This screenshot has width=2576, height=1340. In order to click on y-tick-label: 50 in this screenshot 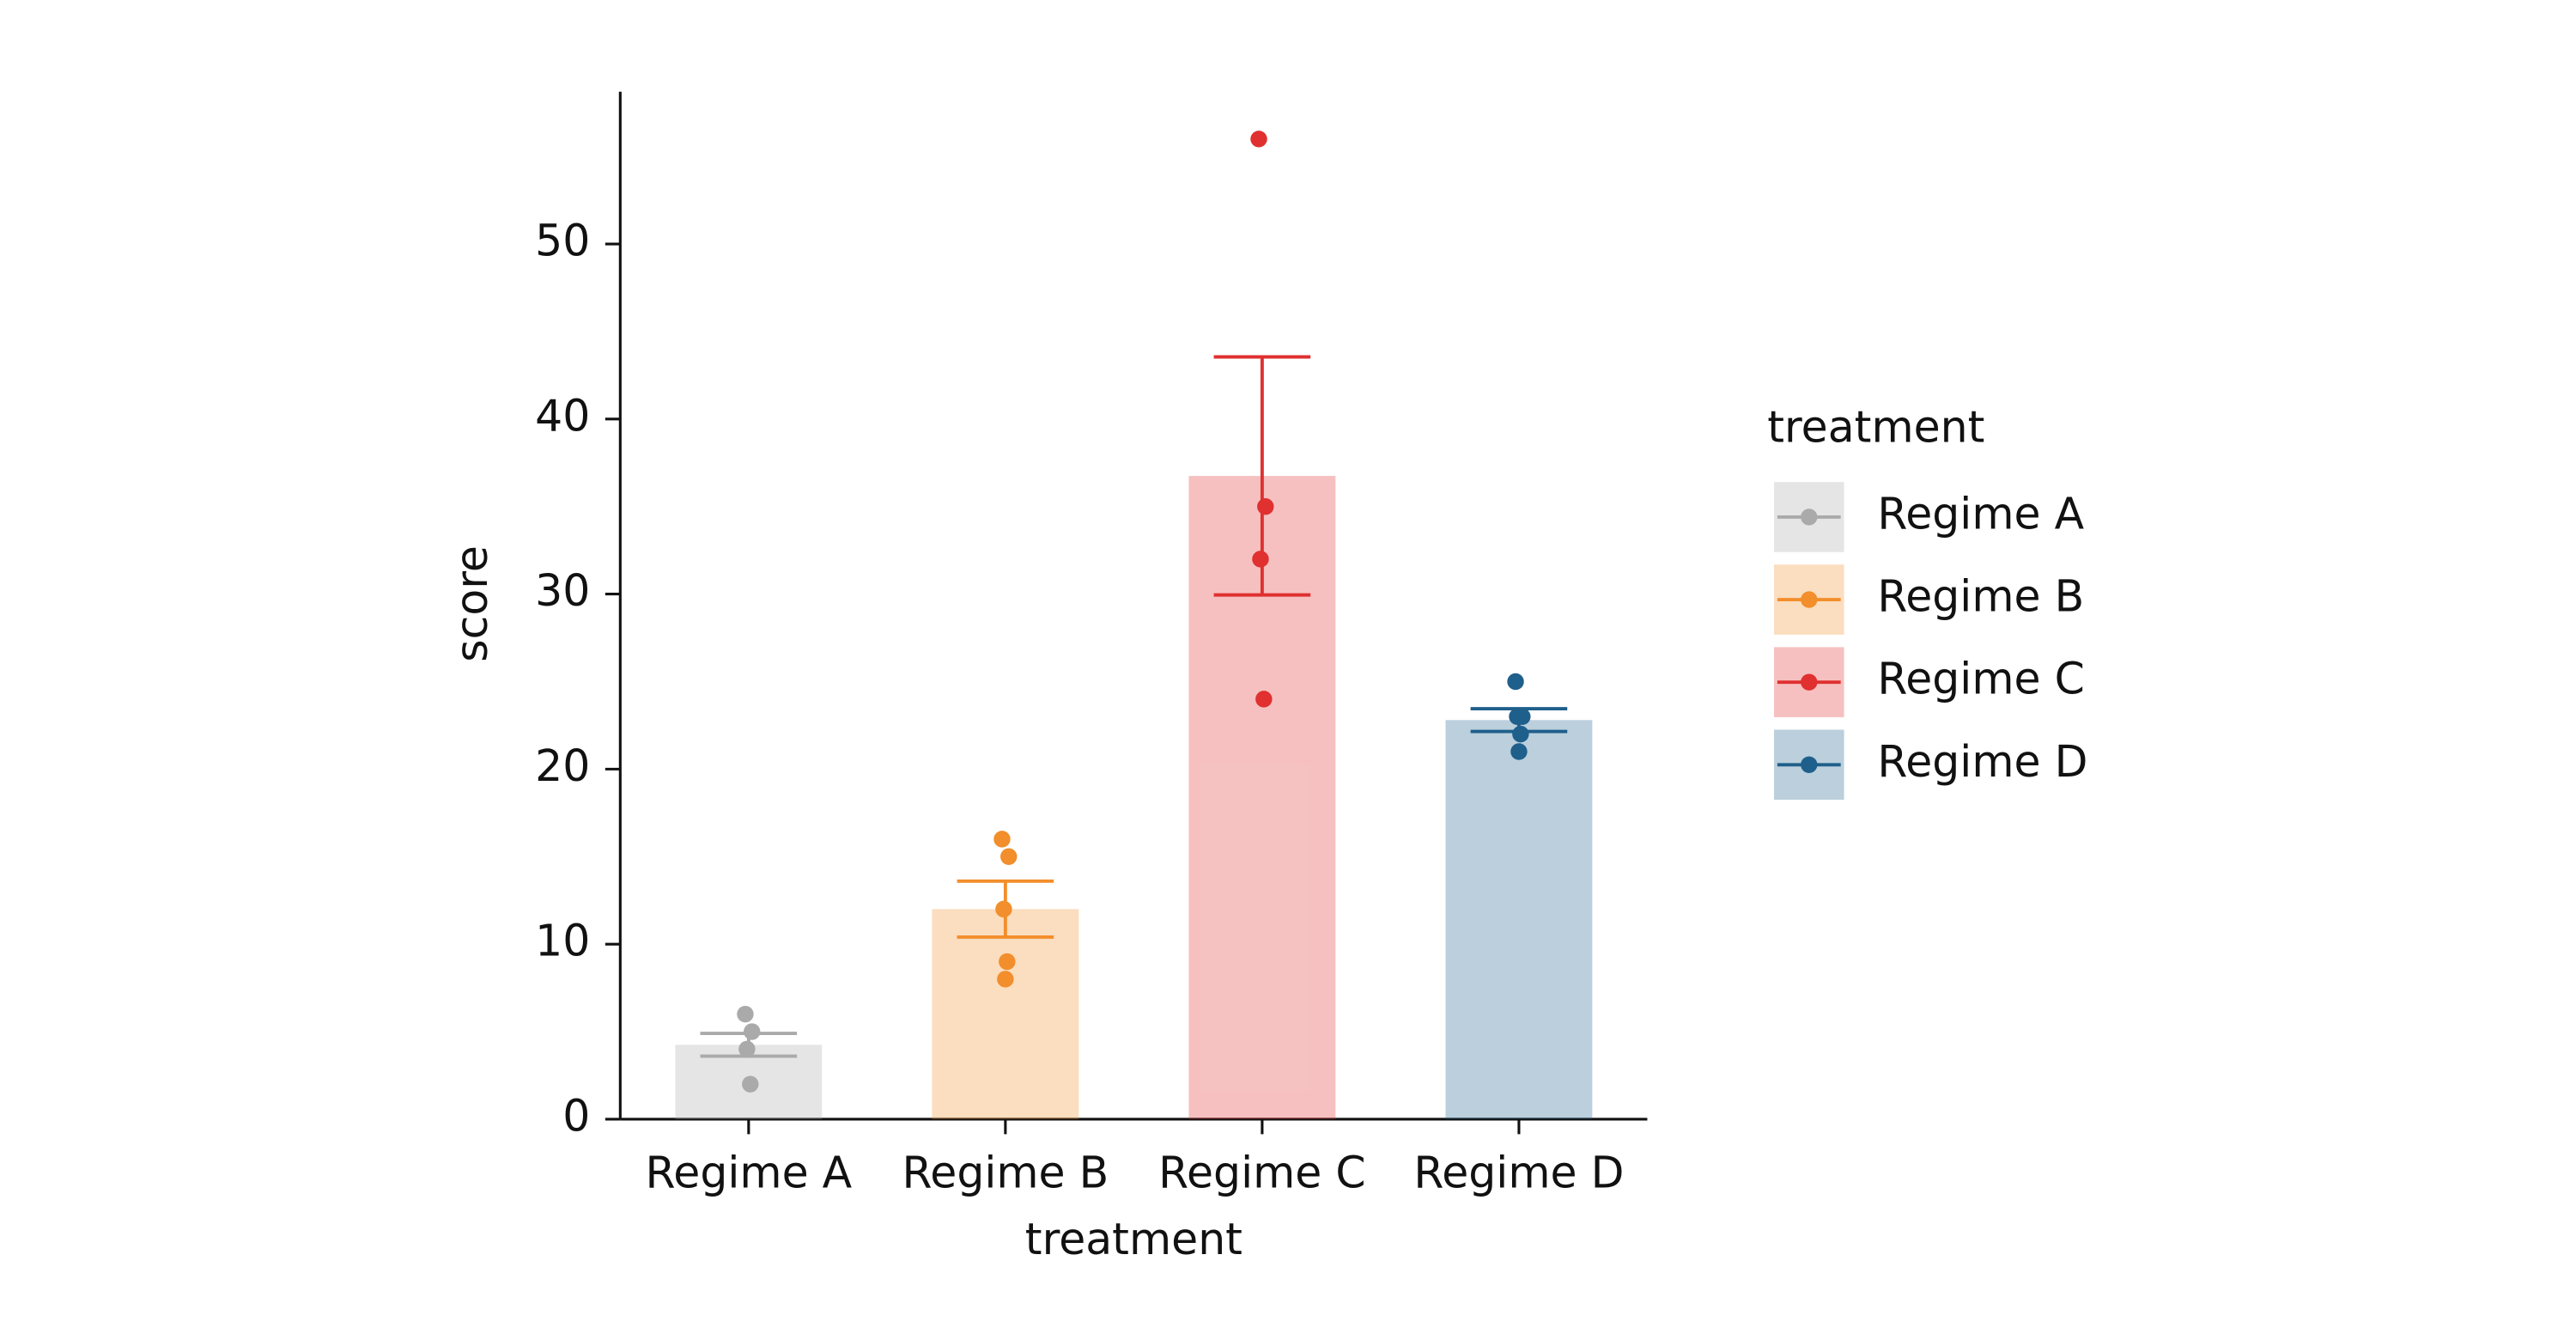, I will do `click(563, 241)`.